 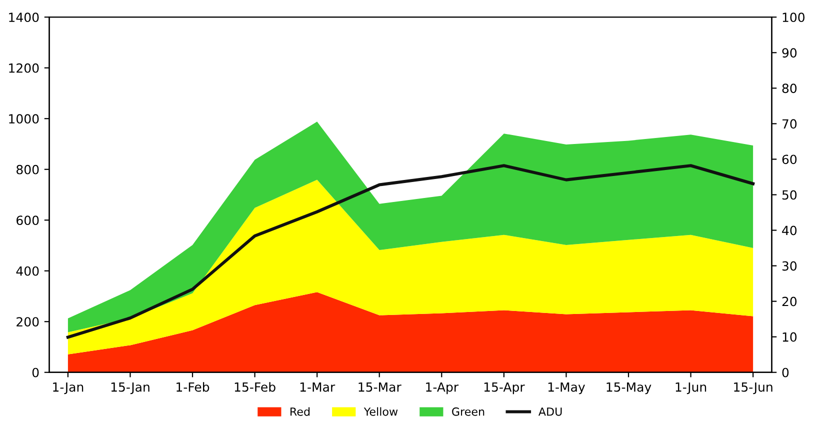 I want to click on x-tick-label: 1-Jan, so click(x=68, y=388).